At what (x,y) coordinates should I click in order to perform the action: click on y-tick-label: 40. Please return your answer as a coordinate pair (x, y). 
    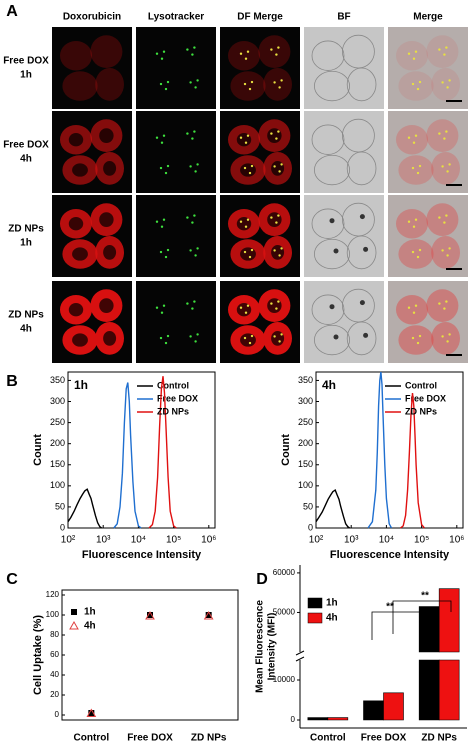
    Looking at the image, I should click on (54, 674).